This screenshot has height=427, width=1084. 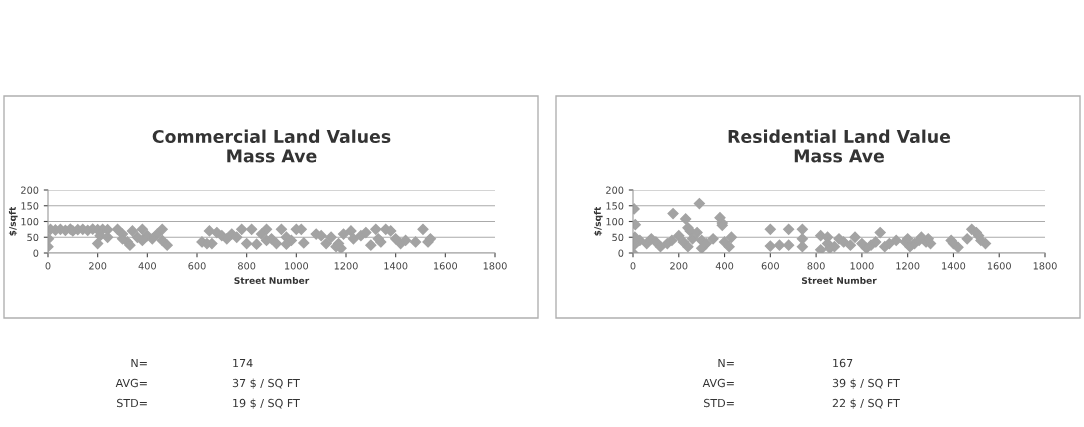 I want to click on text: 37 $ / SQ FT, so click(x=266, y=383).